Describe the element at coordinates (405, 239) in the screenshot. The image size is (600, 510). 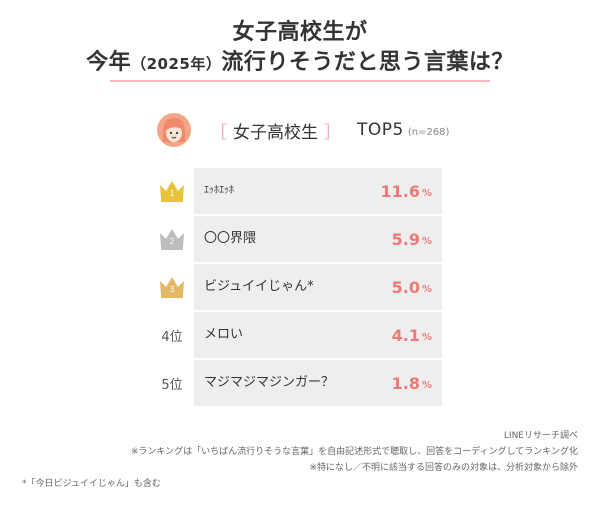
I see `percent-value: 5.9` at that location.